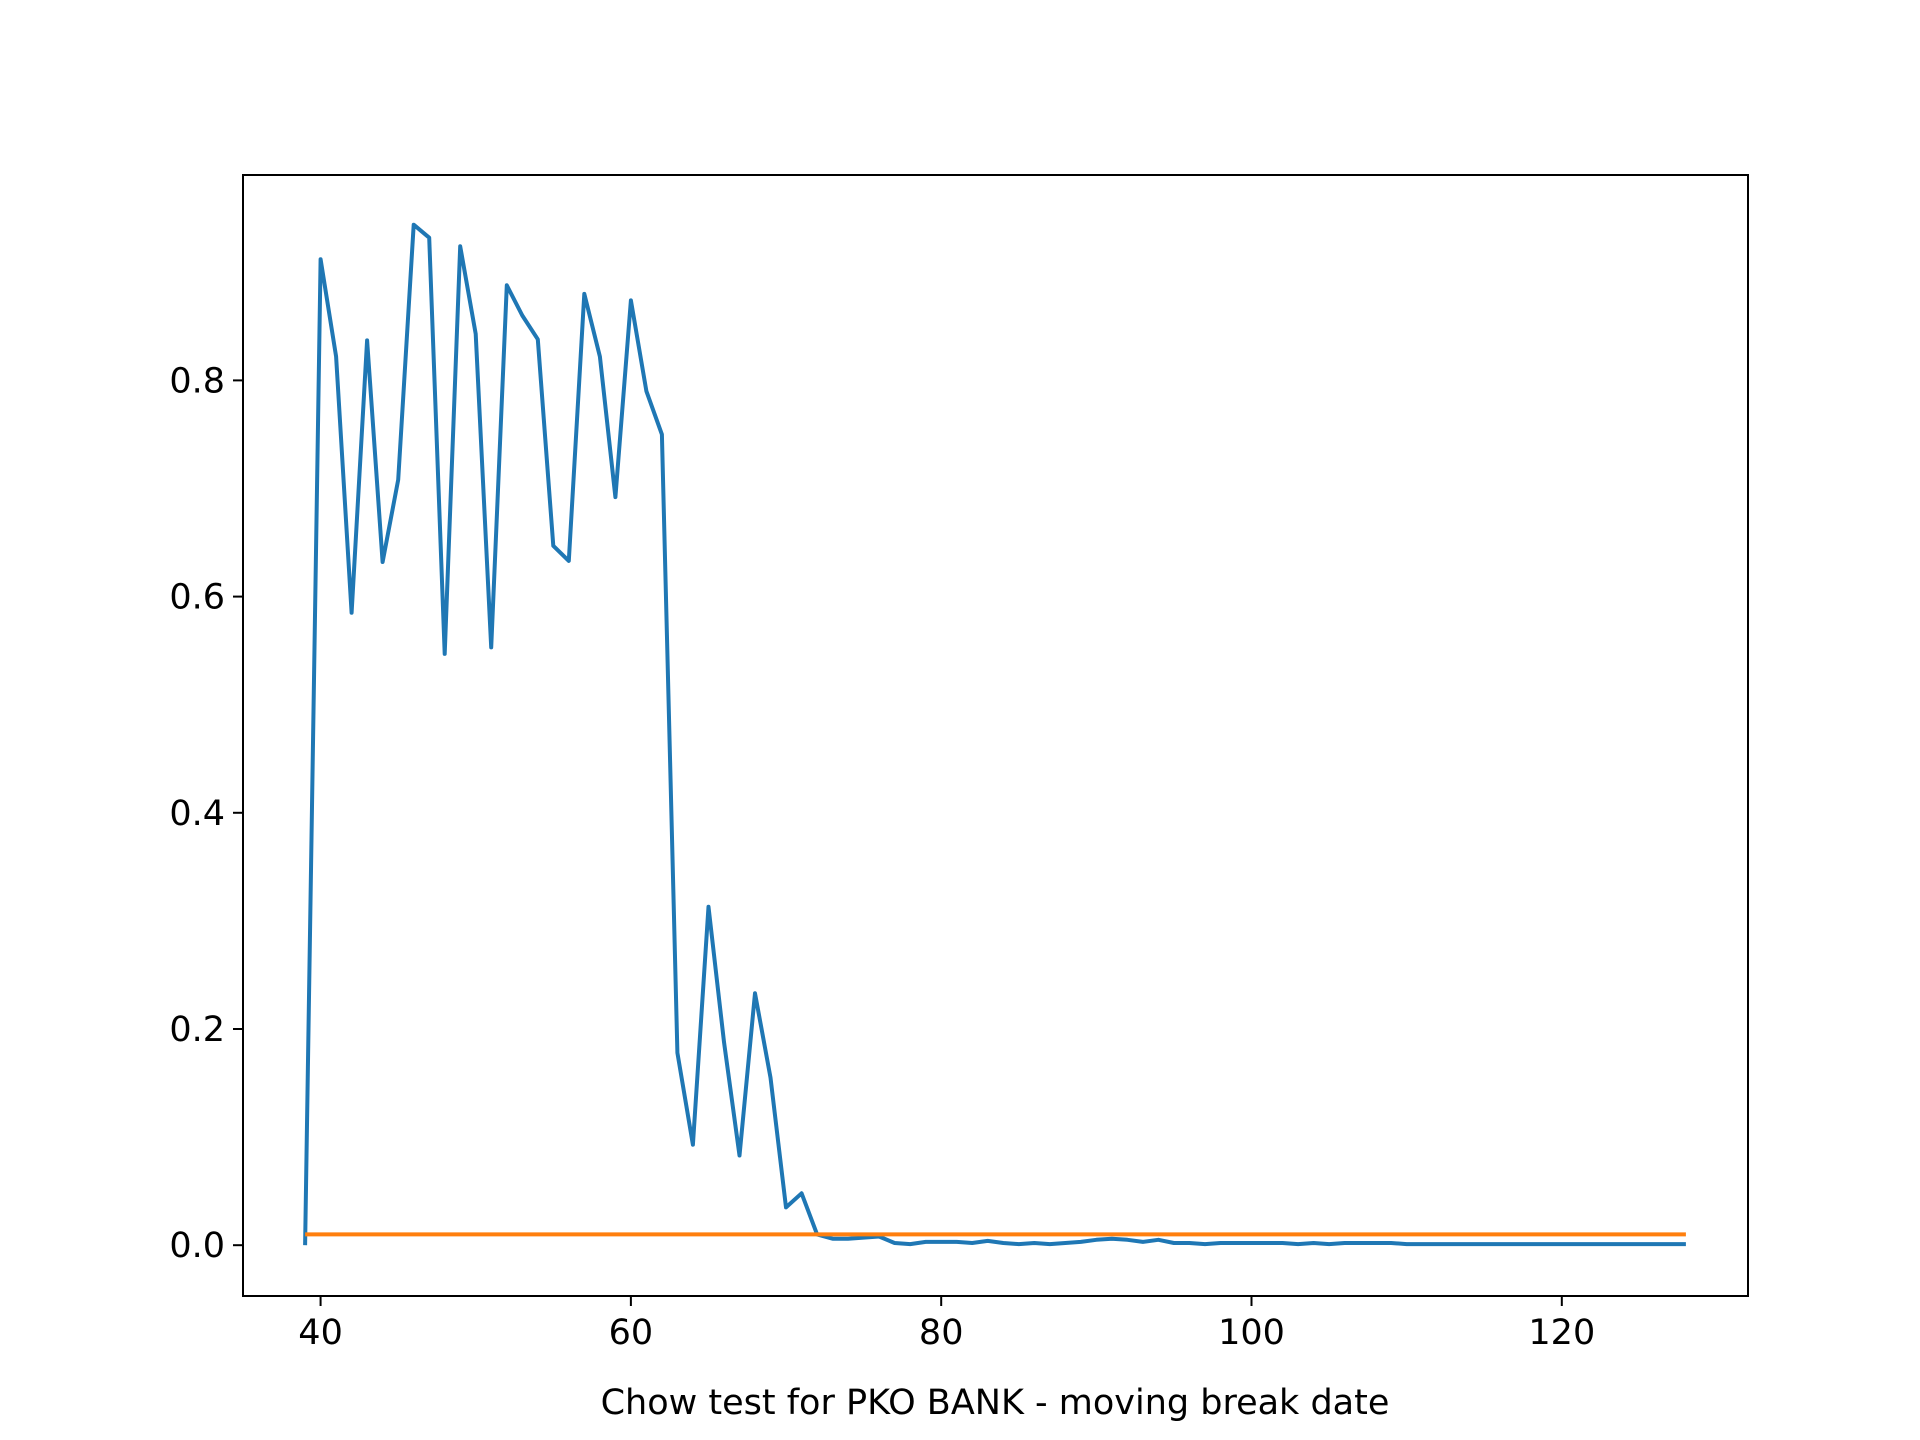  What do you see at coordinates (197, 1030) in the screenshot?
I see `y-tick-label: 0.2` at bounding box center [197, 1030].